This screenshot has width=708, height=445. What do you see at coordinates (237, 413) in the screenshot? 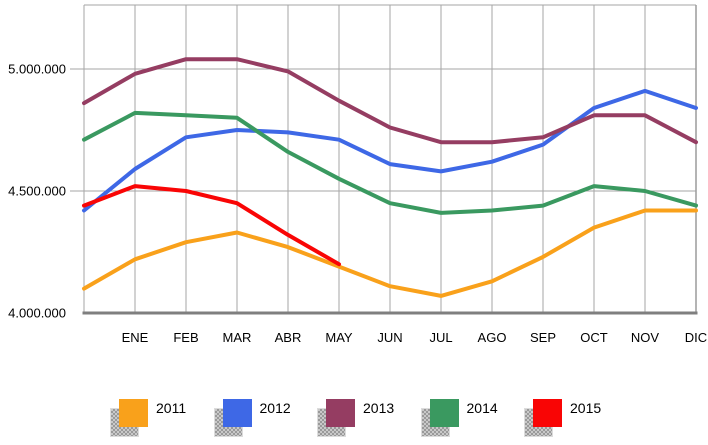
I see `legend-swatch-2012` at bounding box center [237, 413].